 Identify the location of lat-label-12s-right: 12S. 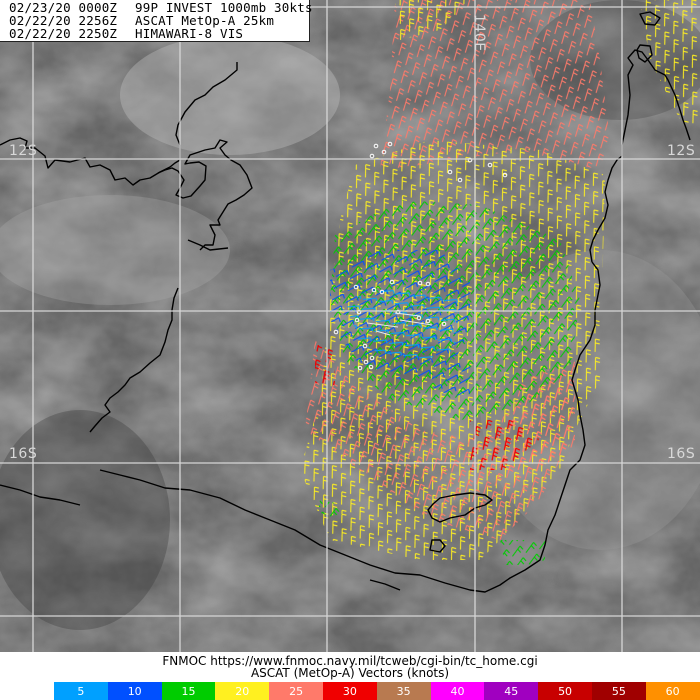
(681, 151).